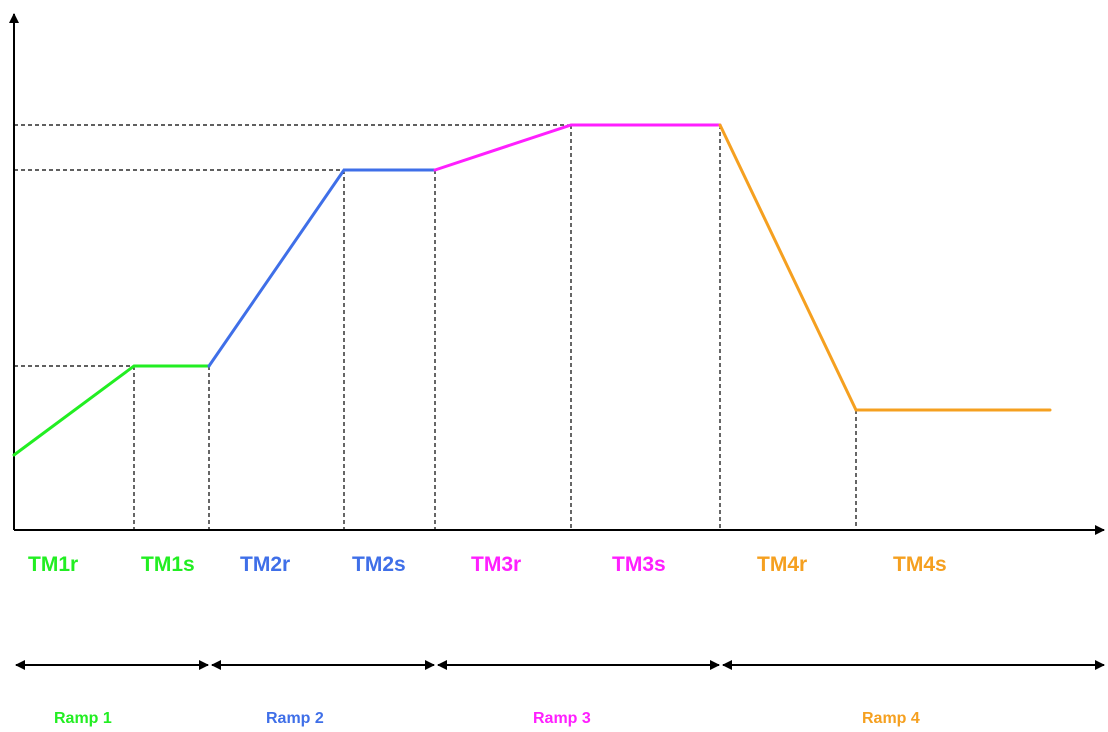  What do you see at coordinates (487, 718) in the screenshot?
I see `ramp-labels: Ramp 1 Ramp 2 Ramp 3 Ramp 4` at bounding box center [487, 718].